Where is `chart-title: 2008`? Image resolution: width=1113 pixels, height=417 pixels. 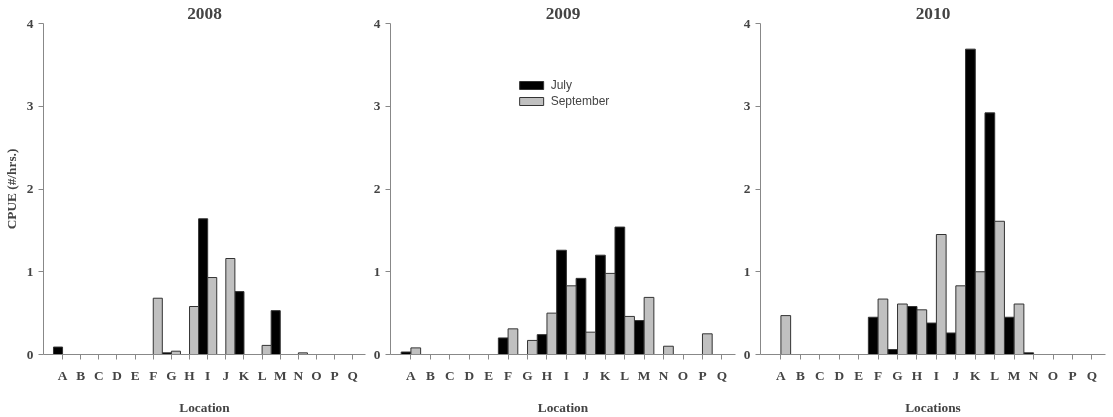
chart-title: 2008 is located at coordinates (205, 13).